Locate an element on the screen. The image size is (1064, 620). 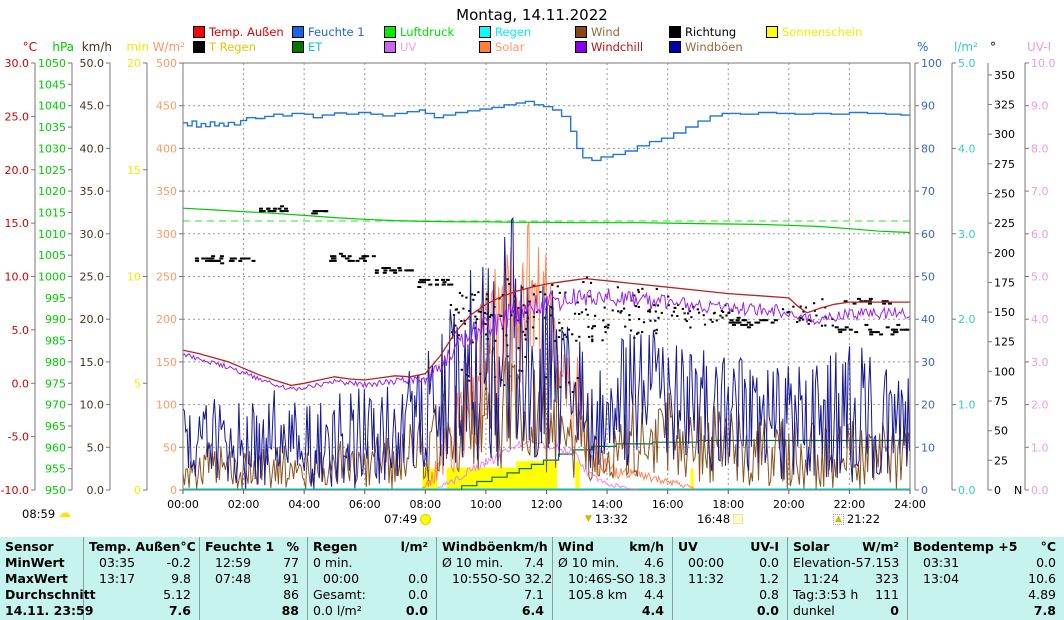
svg-text: 350 is located at coordinates (1004, 75).